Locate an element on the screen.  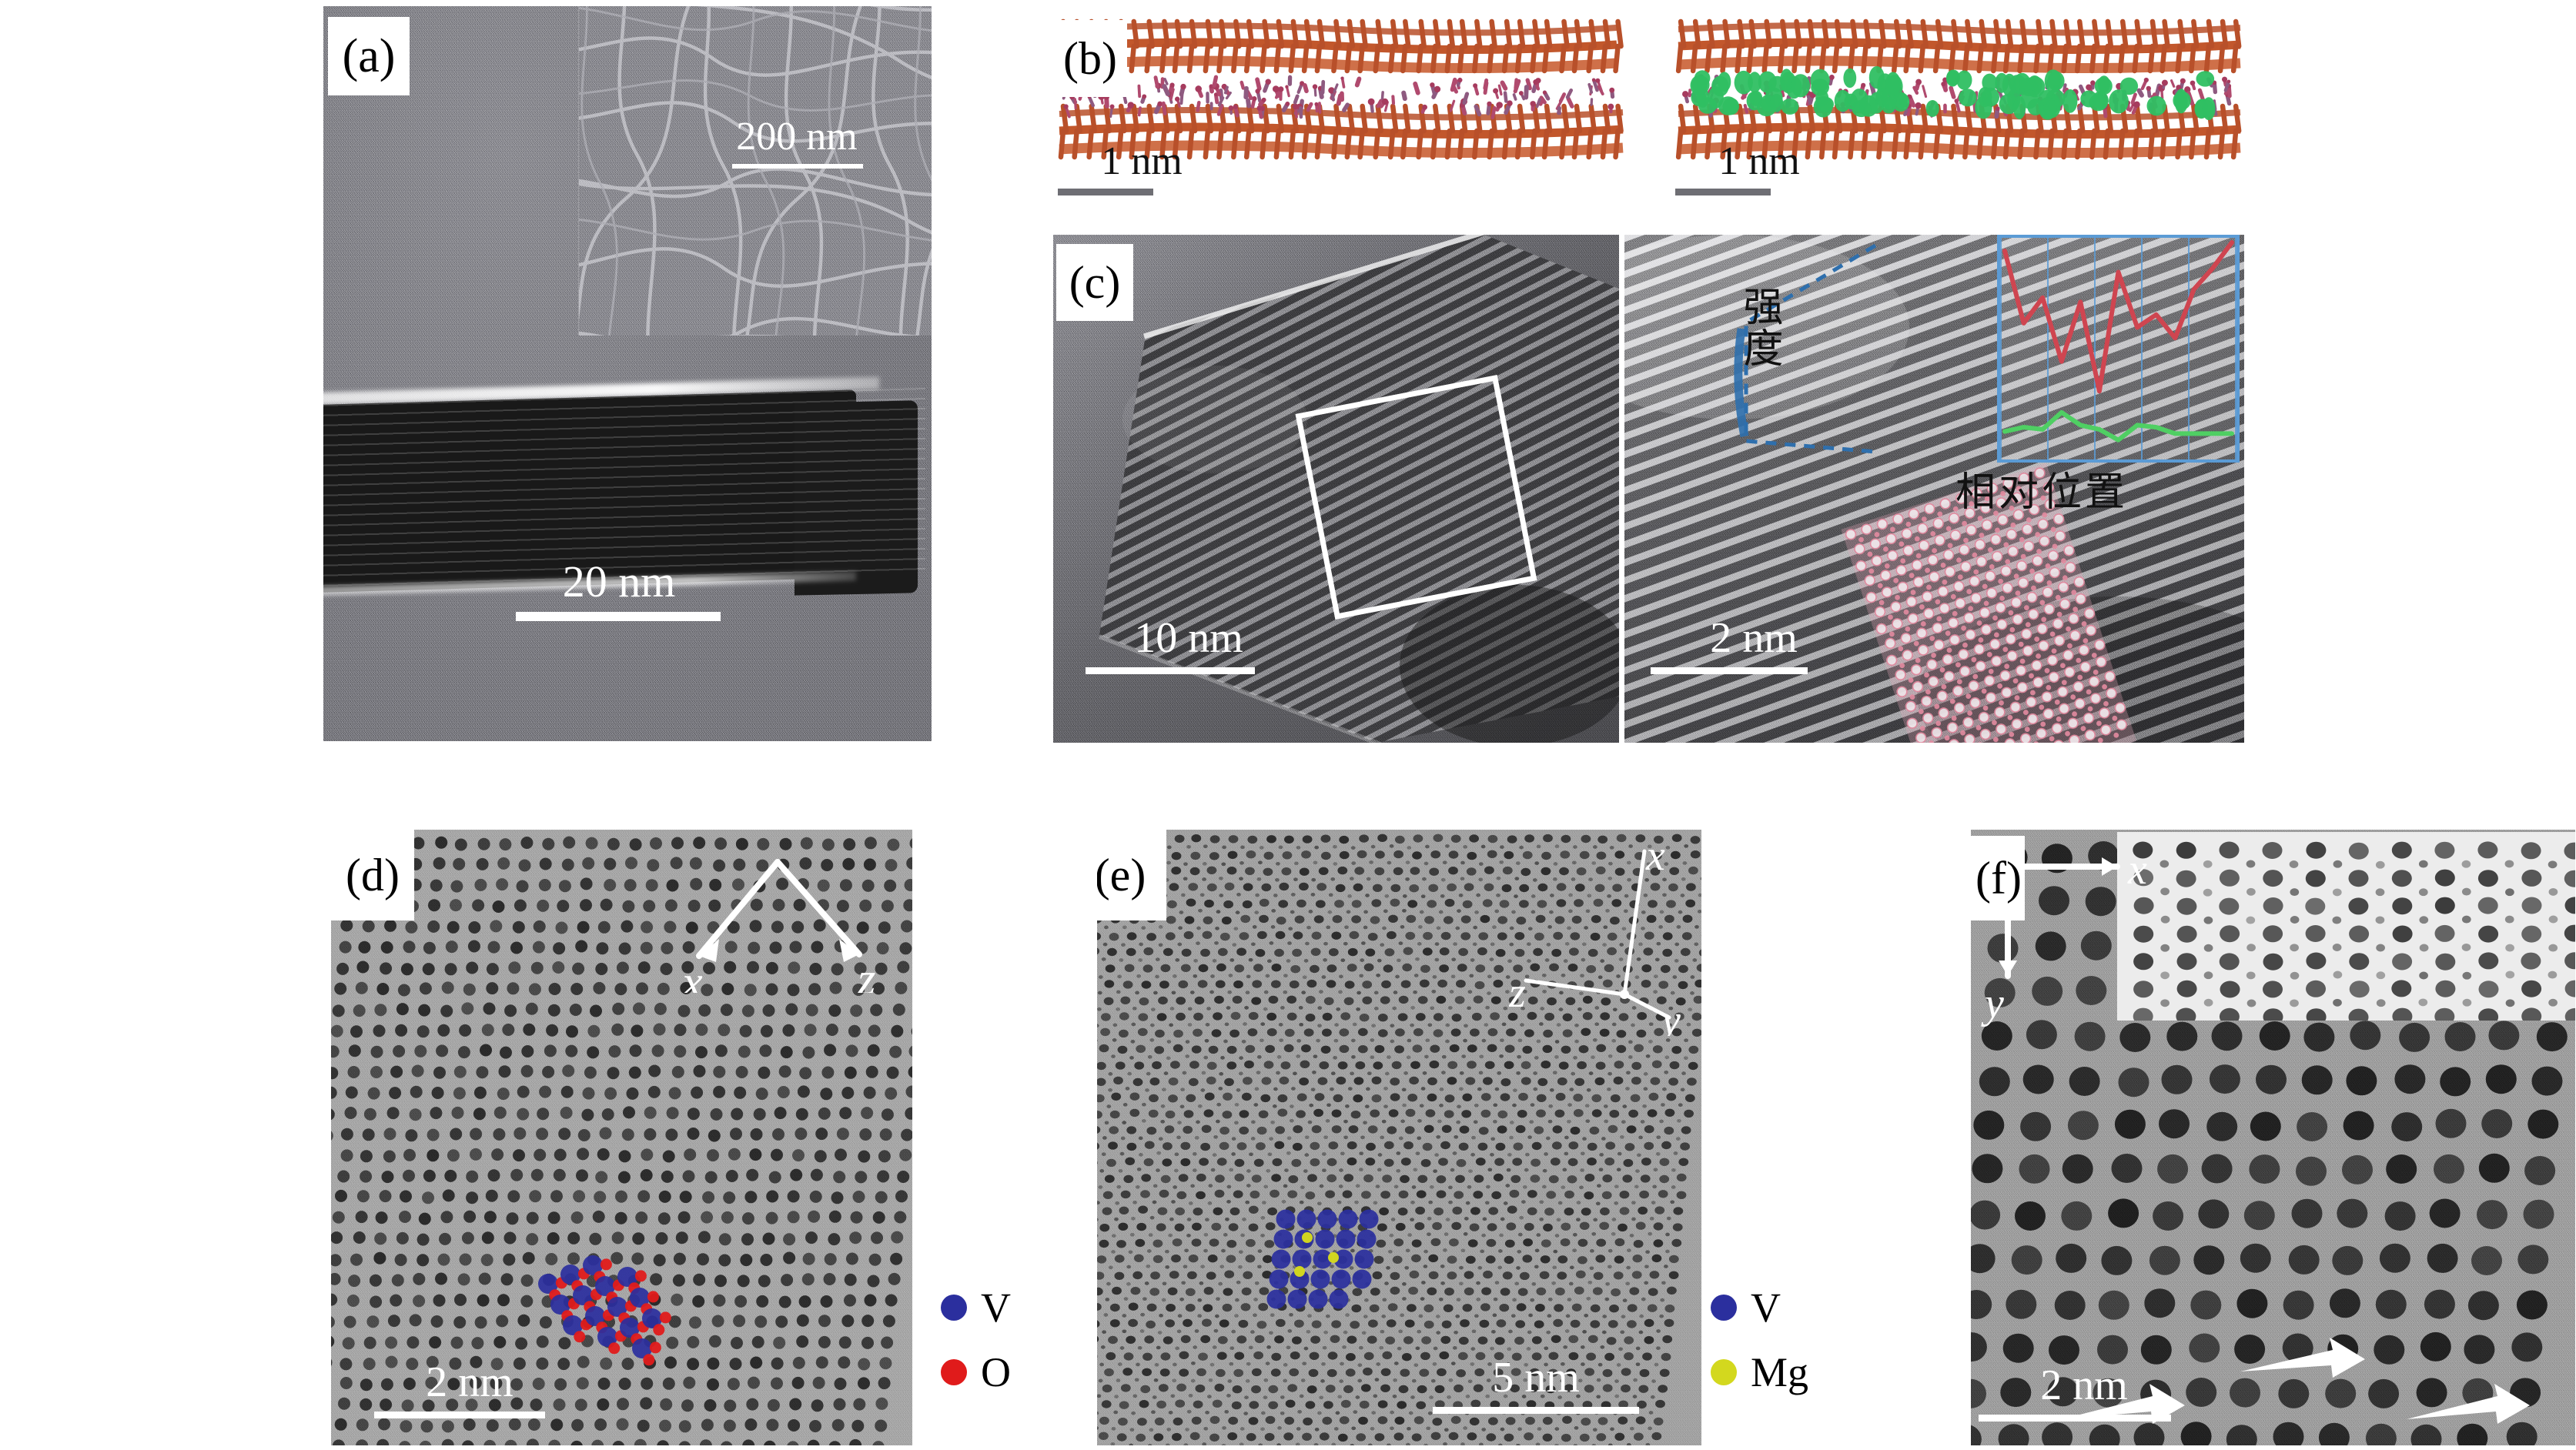
legend-swatch-o is located at coordinates (954, 1372).